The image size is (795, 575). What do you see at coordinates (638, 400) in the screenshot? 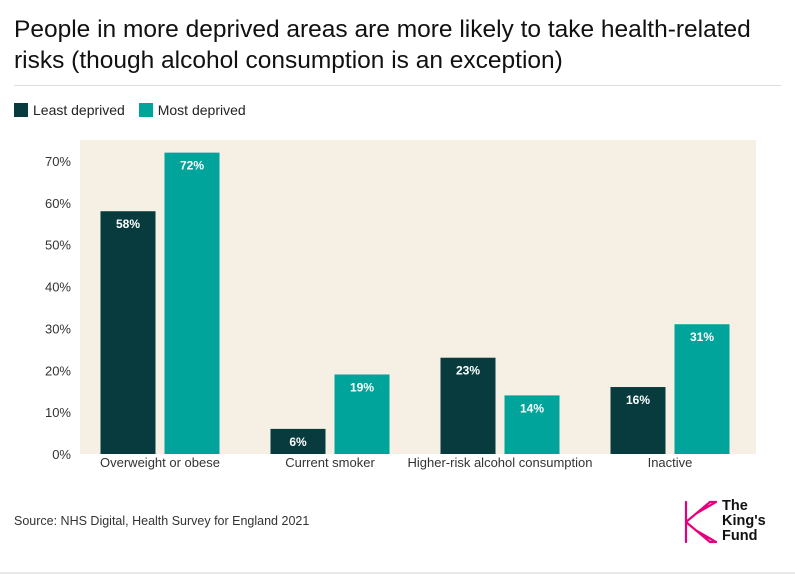
I see `bar-value-label: 16%` at bounding box center [638, 400].